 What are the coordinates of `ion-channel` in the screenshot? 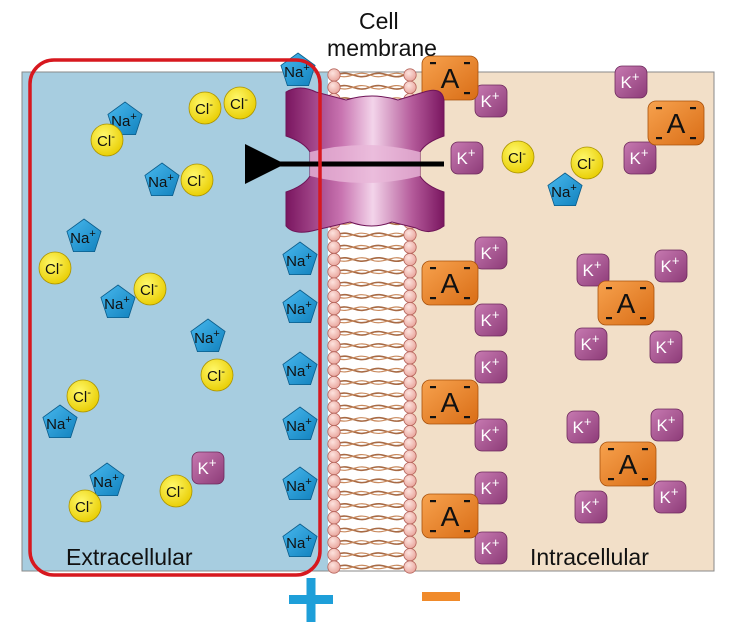 It's located at (365, 160).